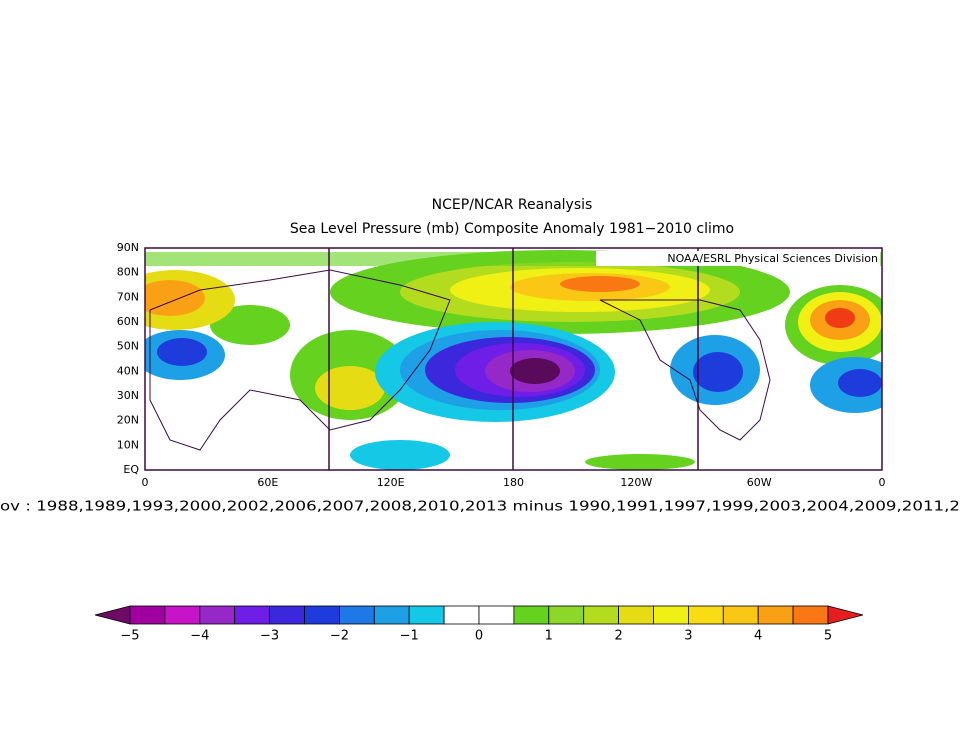 The width and height of the screenshot is (960, 742). What do you see at coordinates (513, 482) in the screenshot?
I see `lon-label: 180` at bounding box center [513, 482].